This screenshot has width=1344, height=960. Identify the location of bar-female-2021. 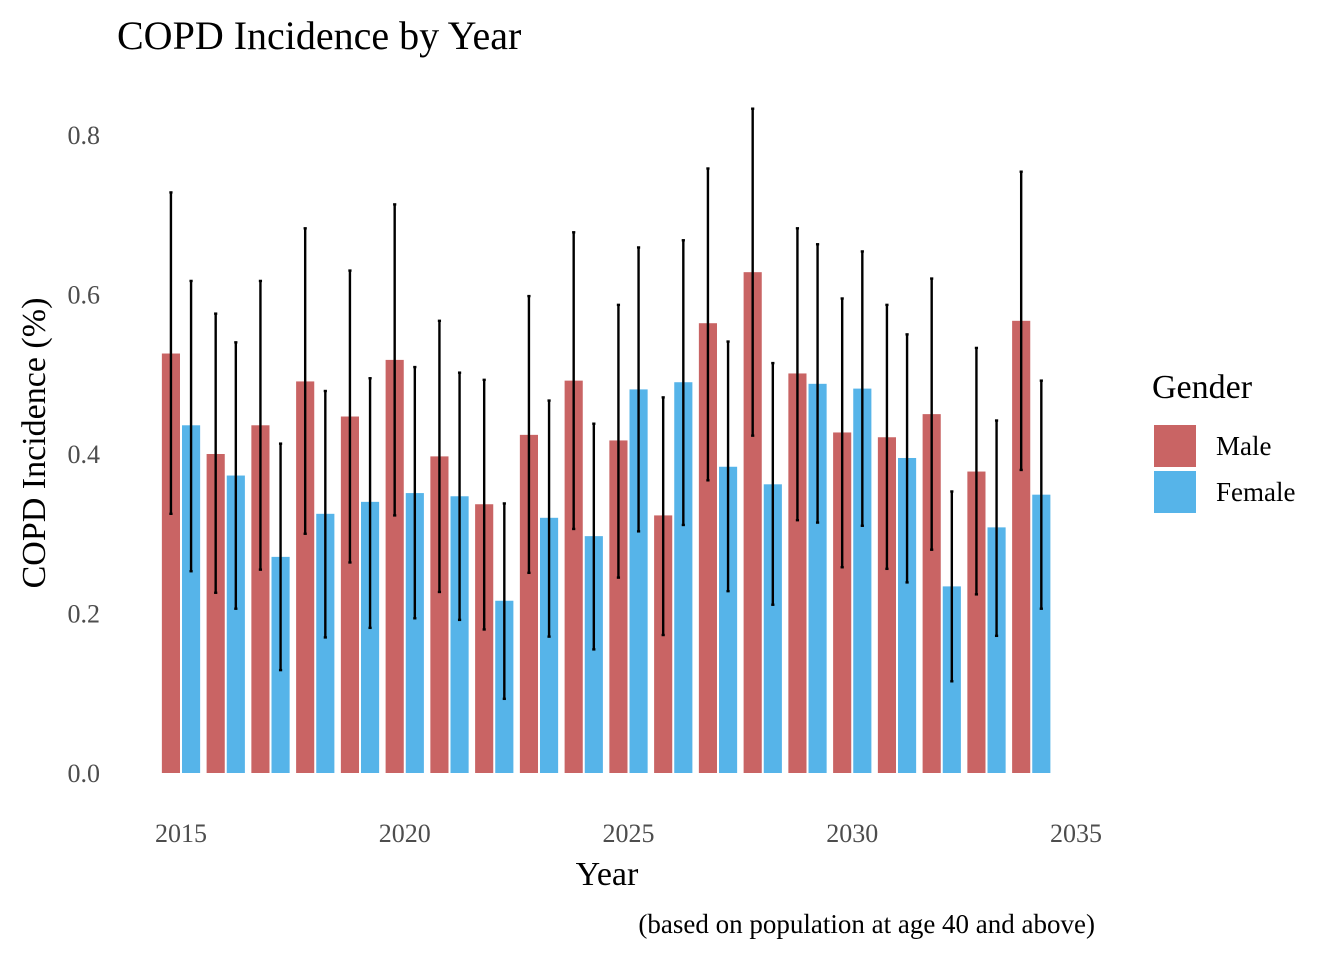
(459, 634).